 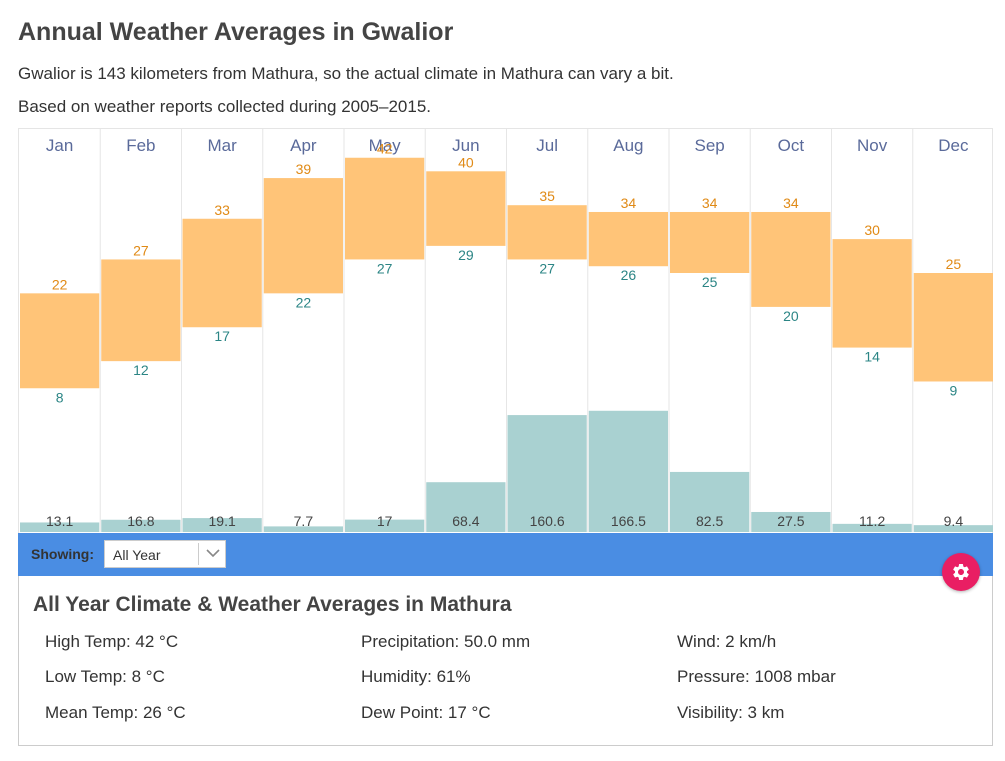 What do you see at coordinates (465, 521) in the screenshot?
I see `precipitation-label: 68.4` at bounding box center [465, 521].